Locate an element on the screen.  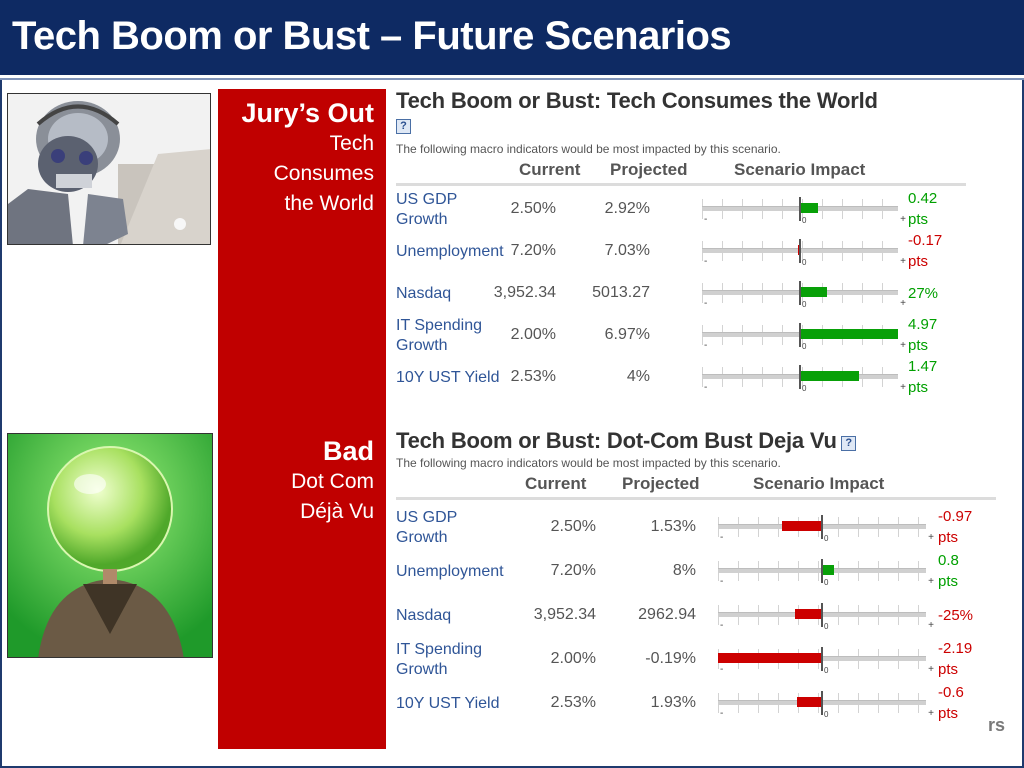
table-row: IT Spending Growth 2.00% -0.19% - 0 + -2.19 pts is located at coordinates (696, 662).